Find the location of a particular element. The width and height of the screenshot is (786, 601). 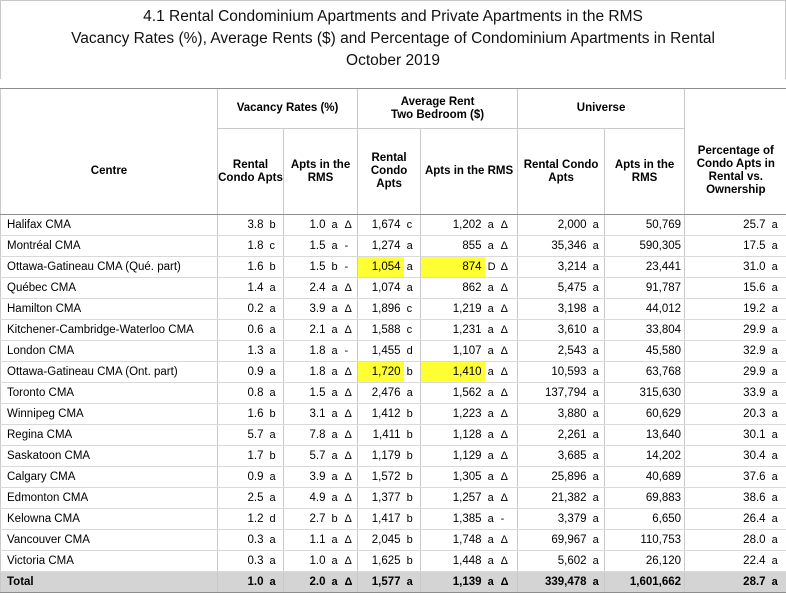

centre-cell: Vancouver CMA is located at coordinates (109, 540).